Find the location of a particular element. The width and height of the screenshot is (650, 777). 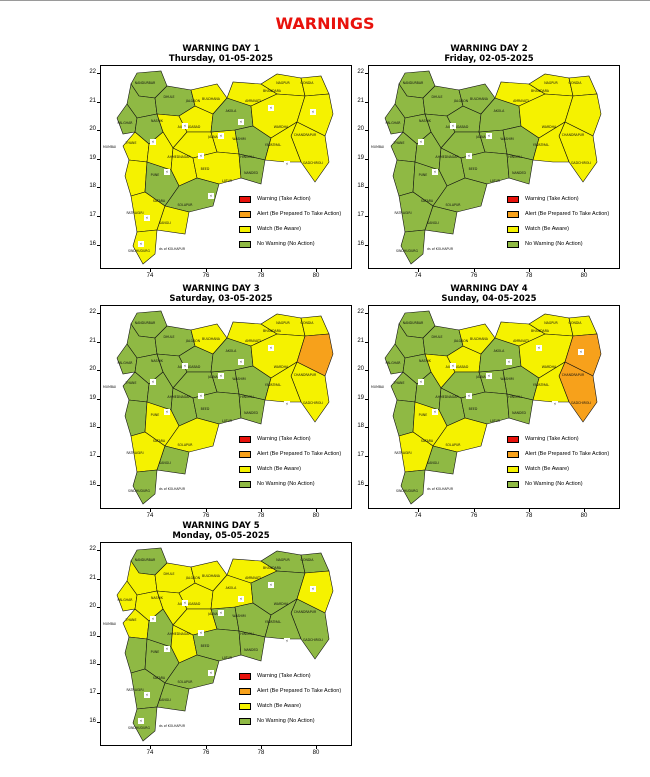

panel-date: Sunday, 04-05-2025 is located at coordinates (489, 299).